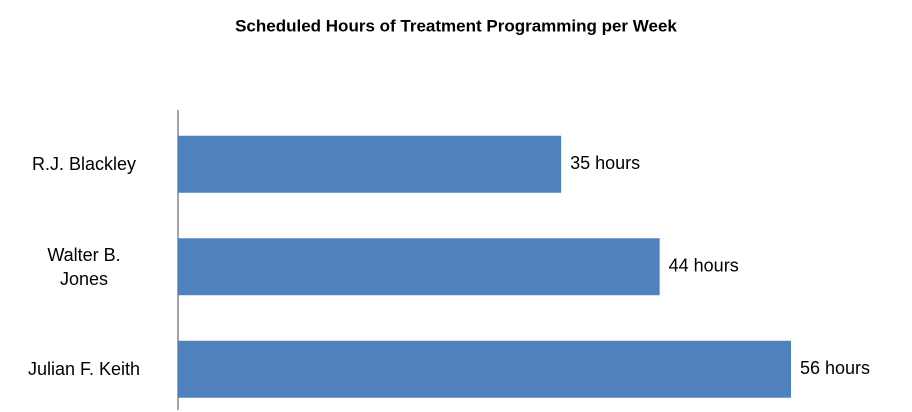 This screenshot has width=912, height=412. Describe the element at coordinates (84, 266) in the screenshot. I see `category-label: Walter B. Jones` at that location.